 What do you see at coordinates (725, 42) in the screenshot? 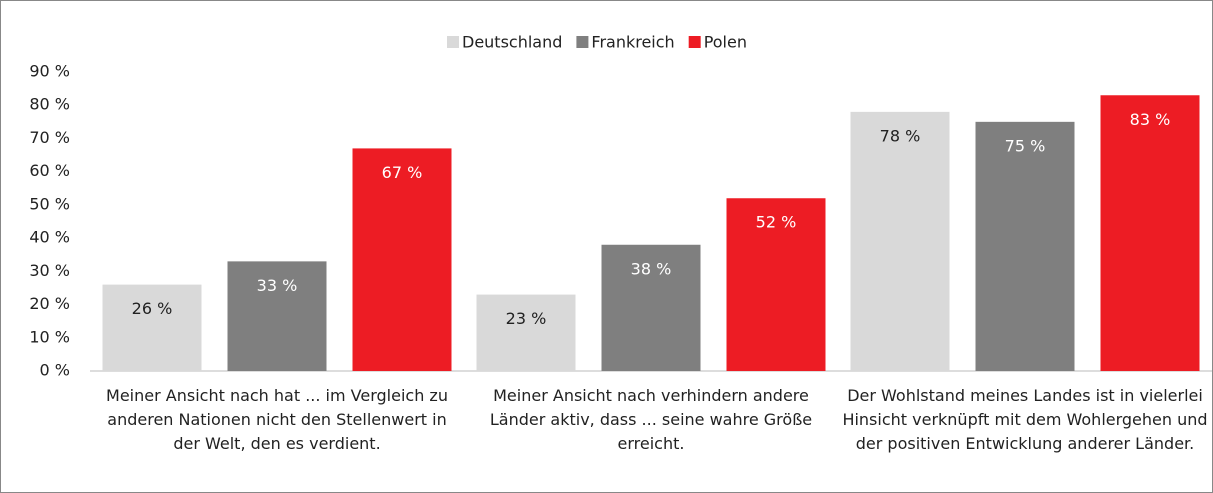
I see `legend-label: Polen` at bounding box center [725, 42].